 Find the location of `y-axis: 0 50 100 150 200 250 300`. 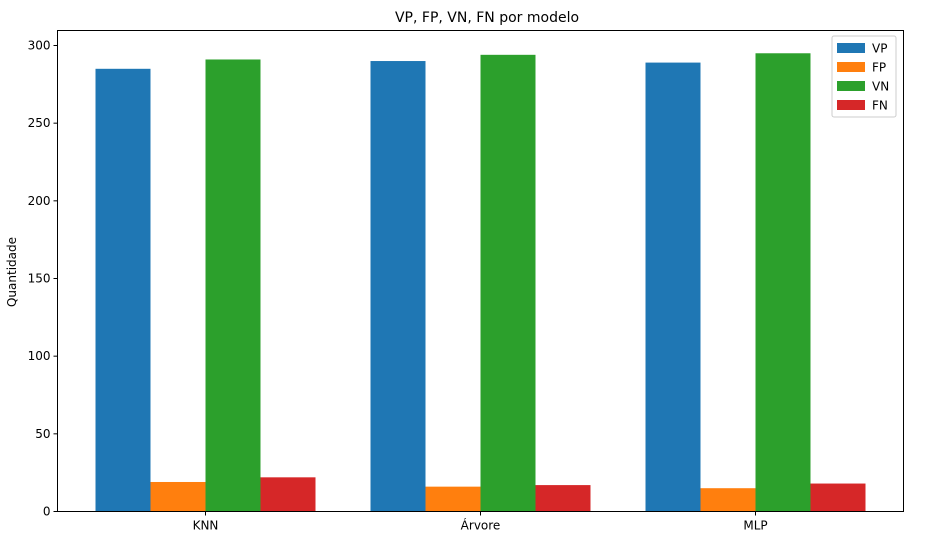

y-axis: 0 50 100 150 200 250 300 is located at coordinates (43, 279).